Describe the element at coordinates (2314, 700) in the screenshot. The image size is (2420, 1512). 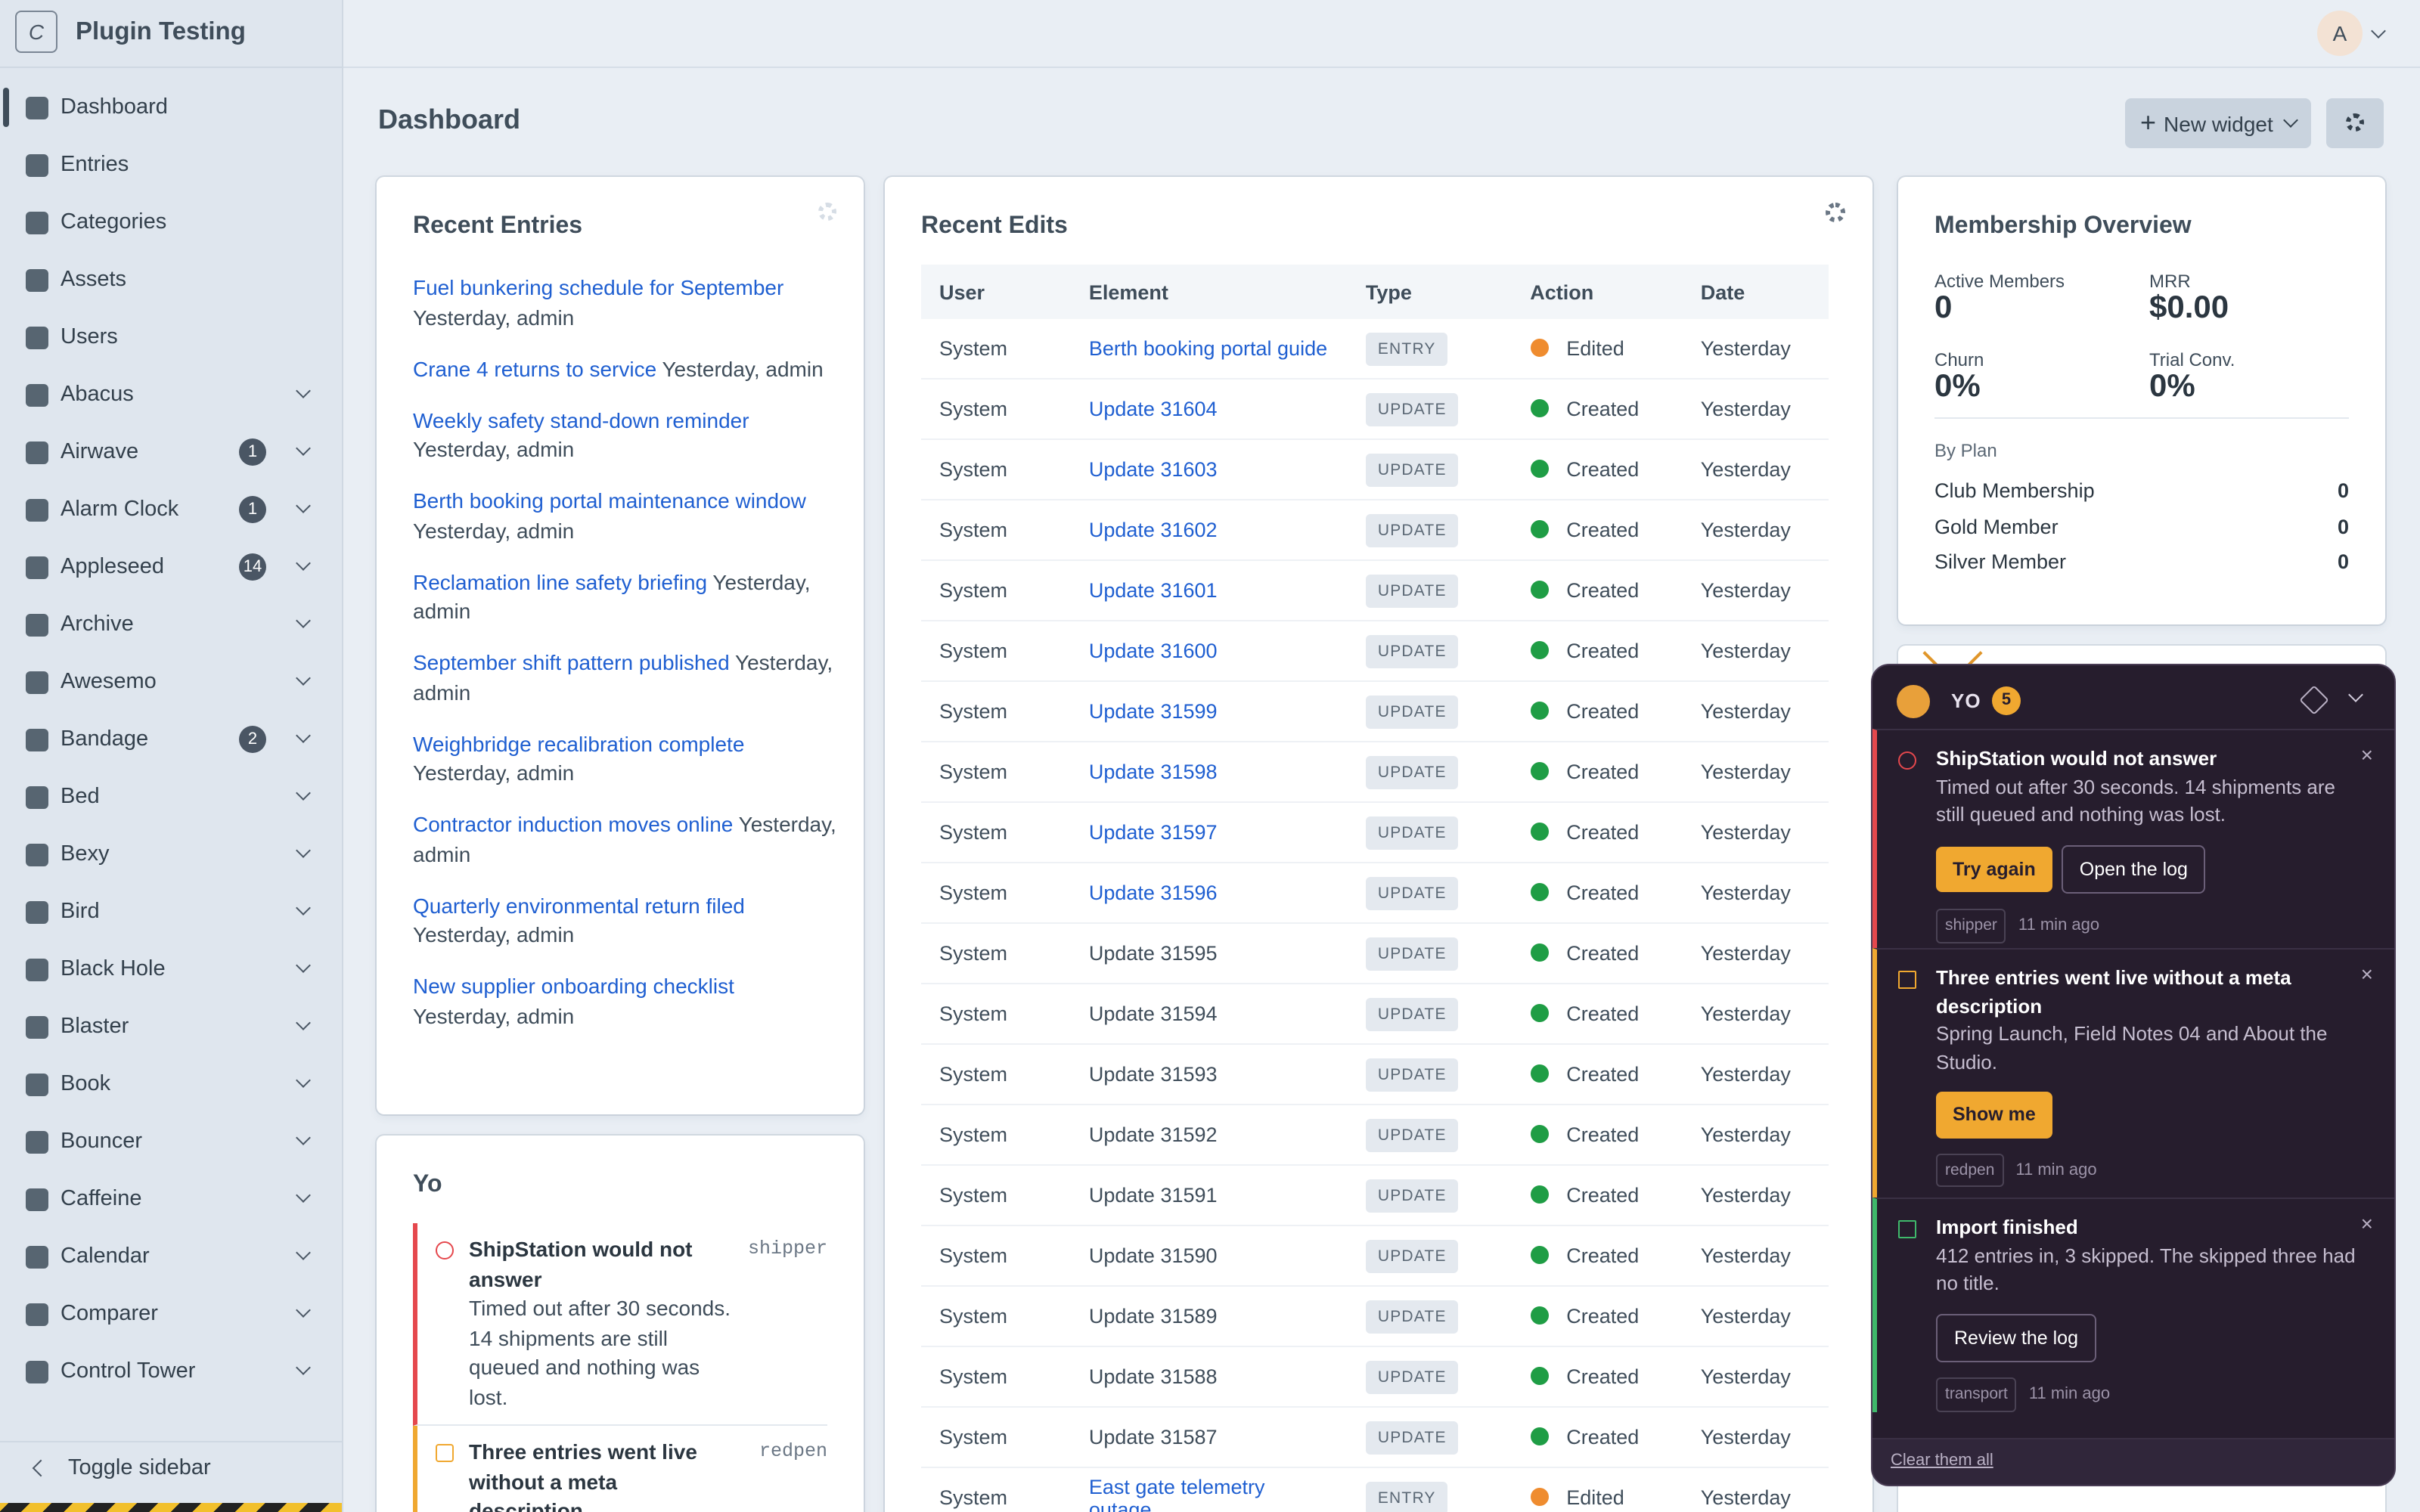
I see `move-handle` at that location.